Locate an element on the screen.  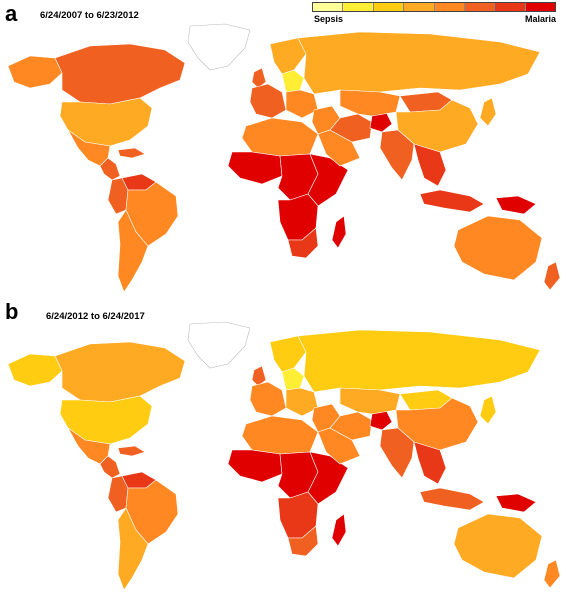
panel-letter-b: b is located at coordinates (12, 311).